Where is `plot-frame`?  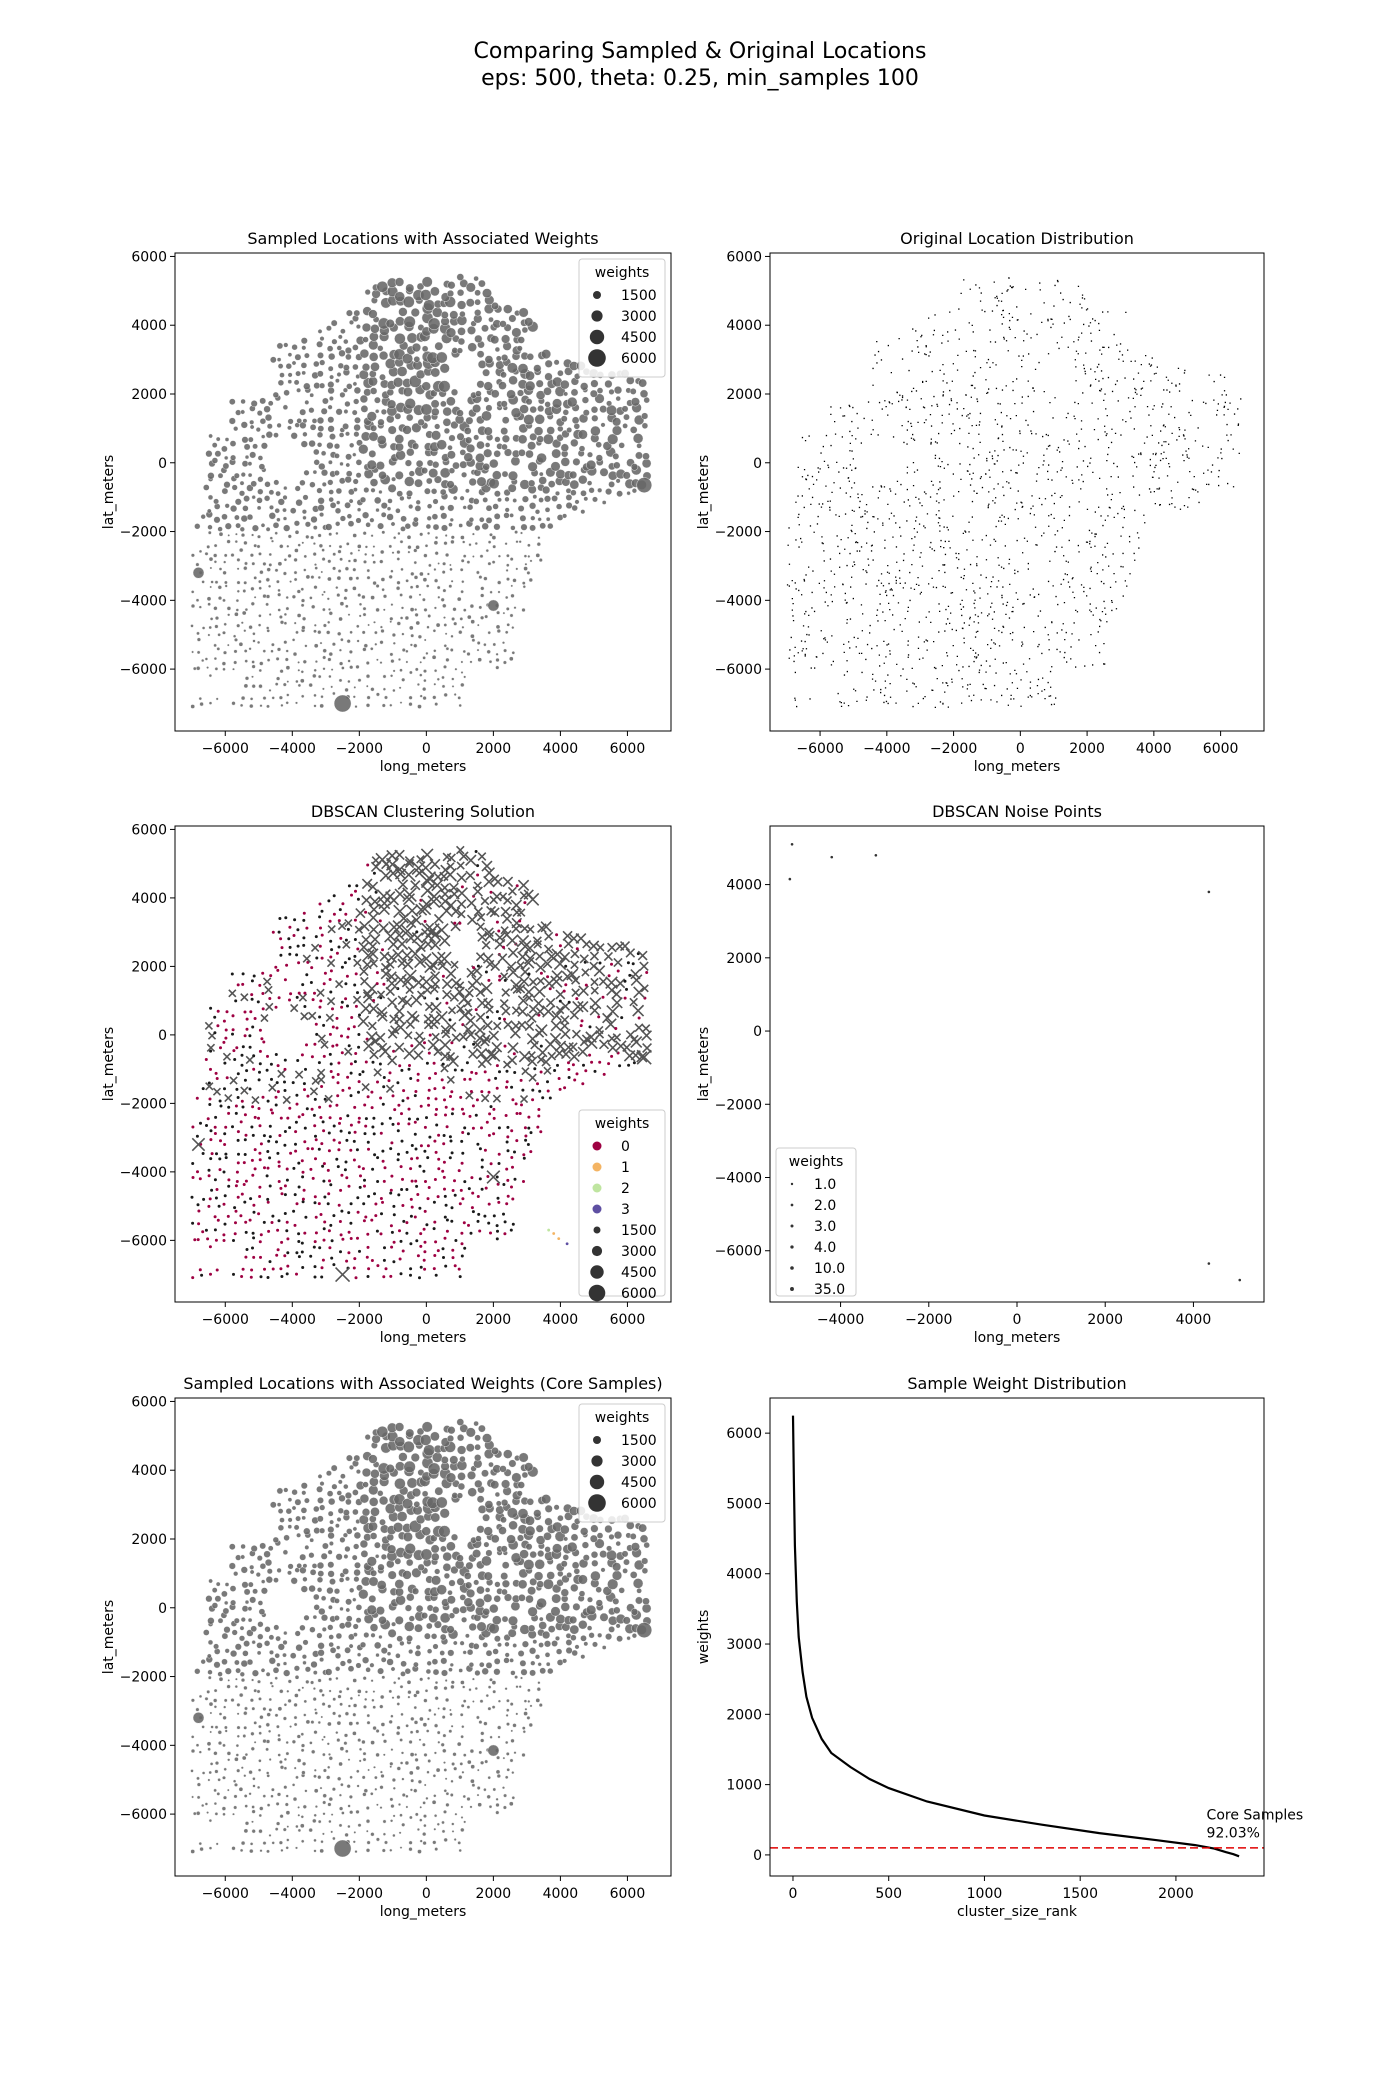 plot-frame is located at coordinates (423, 1064).